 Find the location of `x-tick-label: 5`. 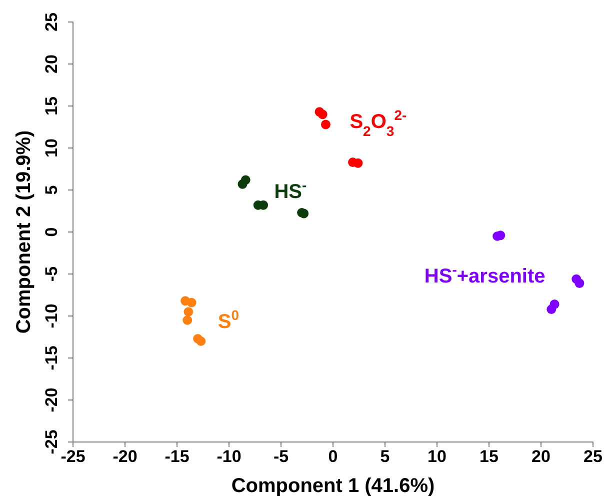

x-tick-label: 5 is located at coordinates (385, 456).